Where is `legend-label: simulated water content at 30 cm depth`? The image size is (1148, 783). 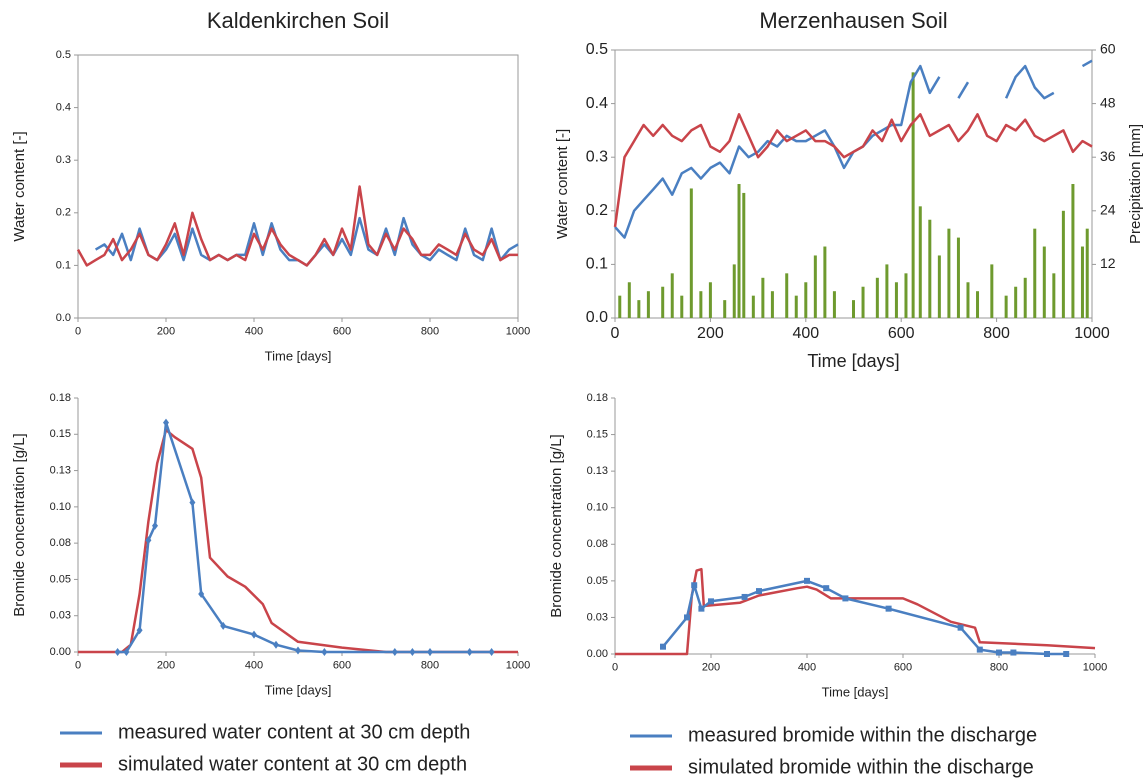
legend-label: simulated water content at 30 cm depth is located at coordinates (292, 764).